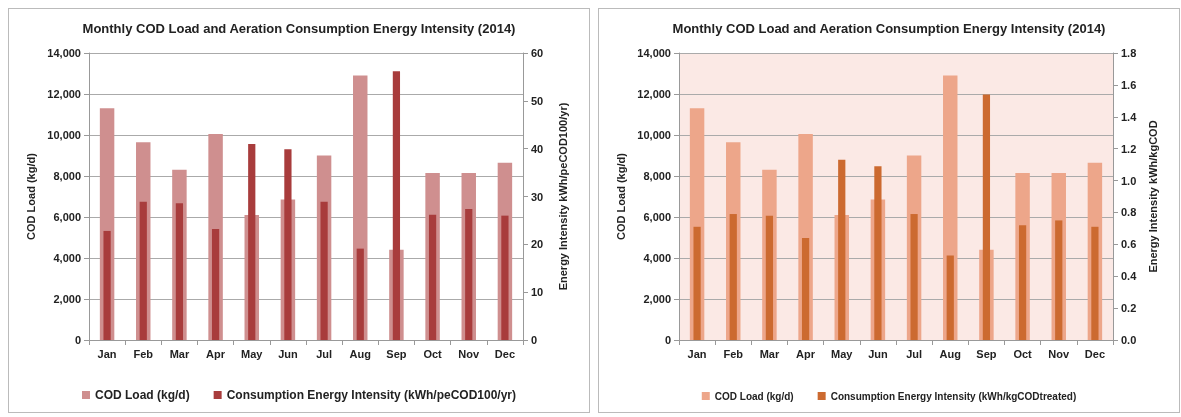  I want to click on y2-axis-title: Energy Intensity kWh/peCOD100/yr), so click(562, 196).